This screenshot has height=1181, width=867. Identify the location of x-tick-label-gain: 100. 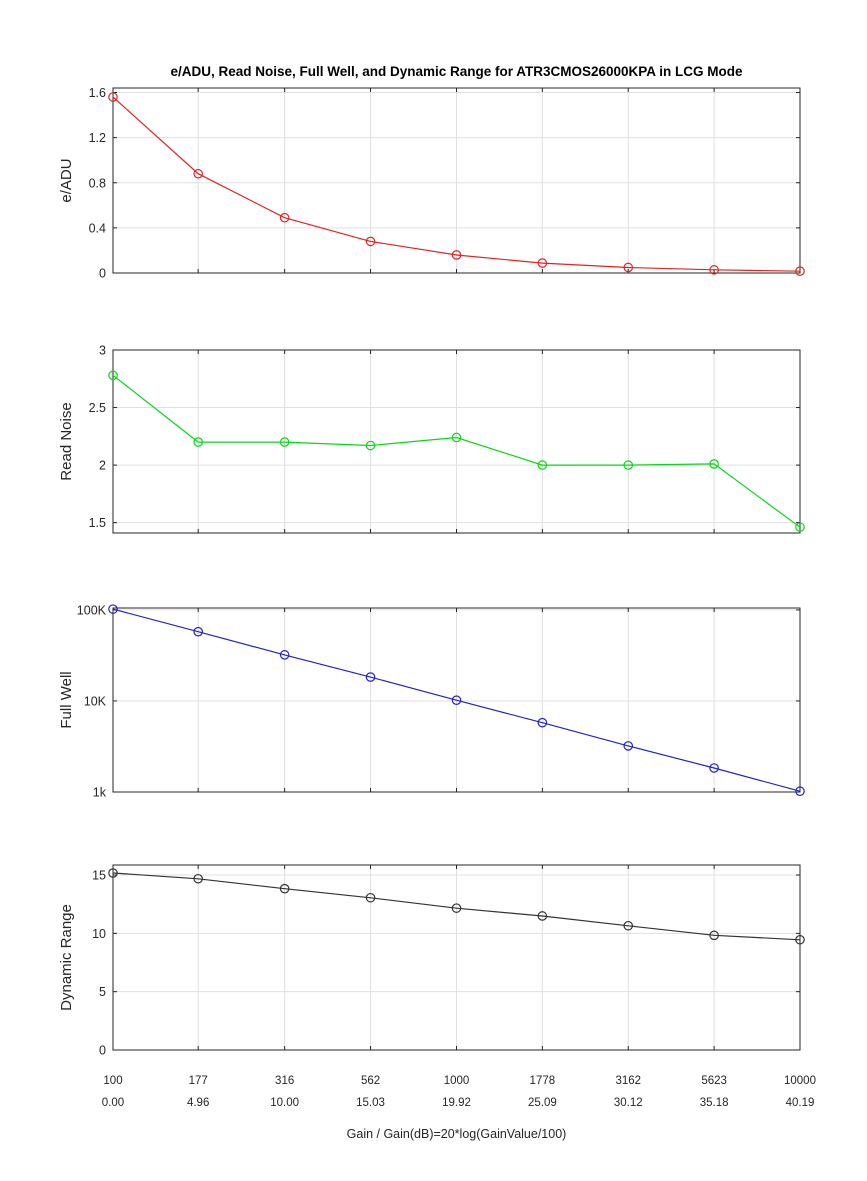
(112, 1081).